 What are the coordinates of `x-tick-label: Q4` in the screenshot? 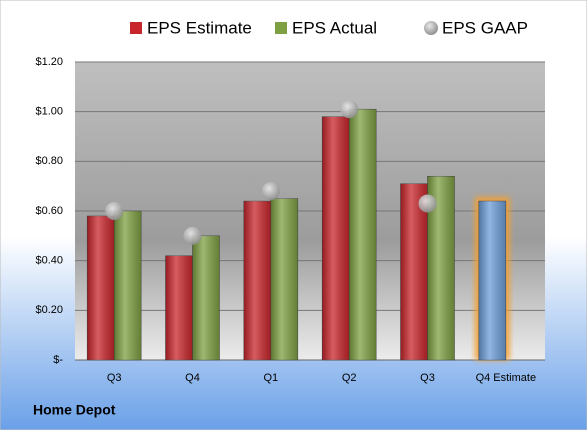 It's located at (192, 378).